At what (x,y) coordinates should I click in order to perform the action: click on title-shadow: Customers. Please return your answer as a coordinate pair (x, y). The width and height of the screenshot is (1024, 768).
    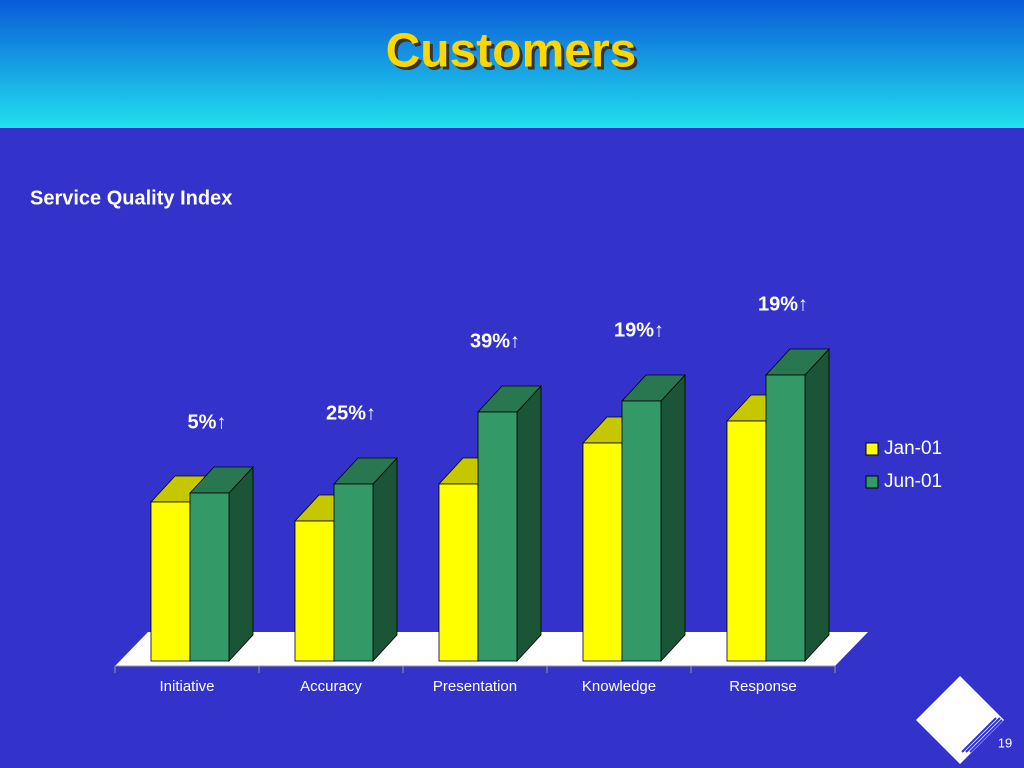
    Looking at the image, I should click on (514, 54).